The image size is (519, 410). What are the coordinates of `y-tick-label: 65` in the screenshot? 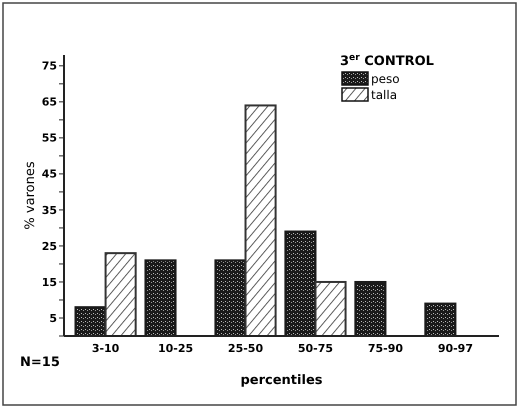 It's located at (49, 102).